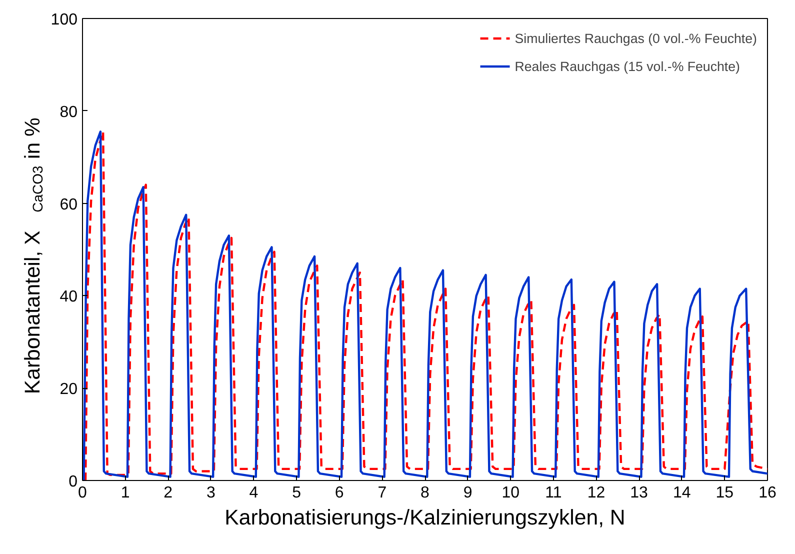  Describe the element at coordinates (425, 493) in the screenshot. I see `x-tick-label: 8` at that location.